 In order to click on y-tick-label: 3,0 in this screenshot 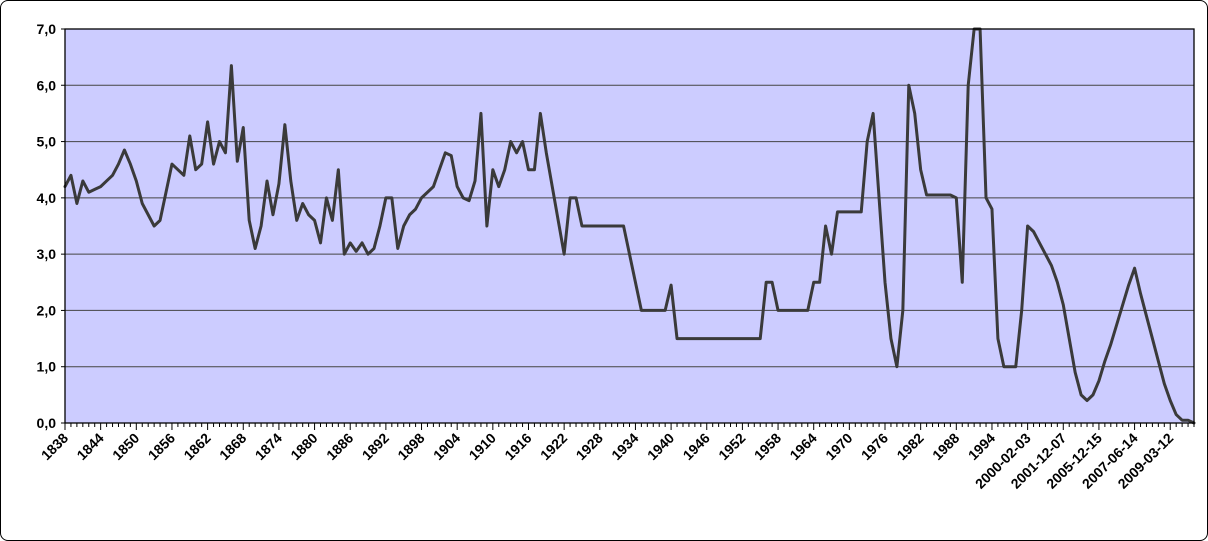, I will do `click(47, 254)`.